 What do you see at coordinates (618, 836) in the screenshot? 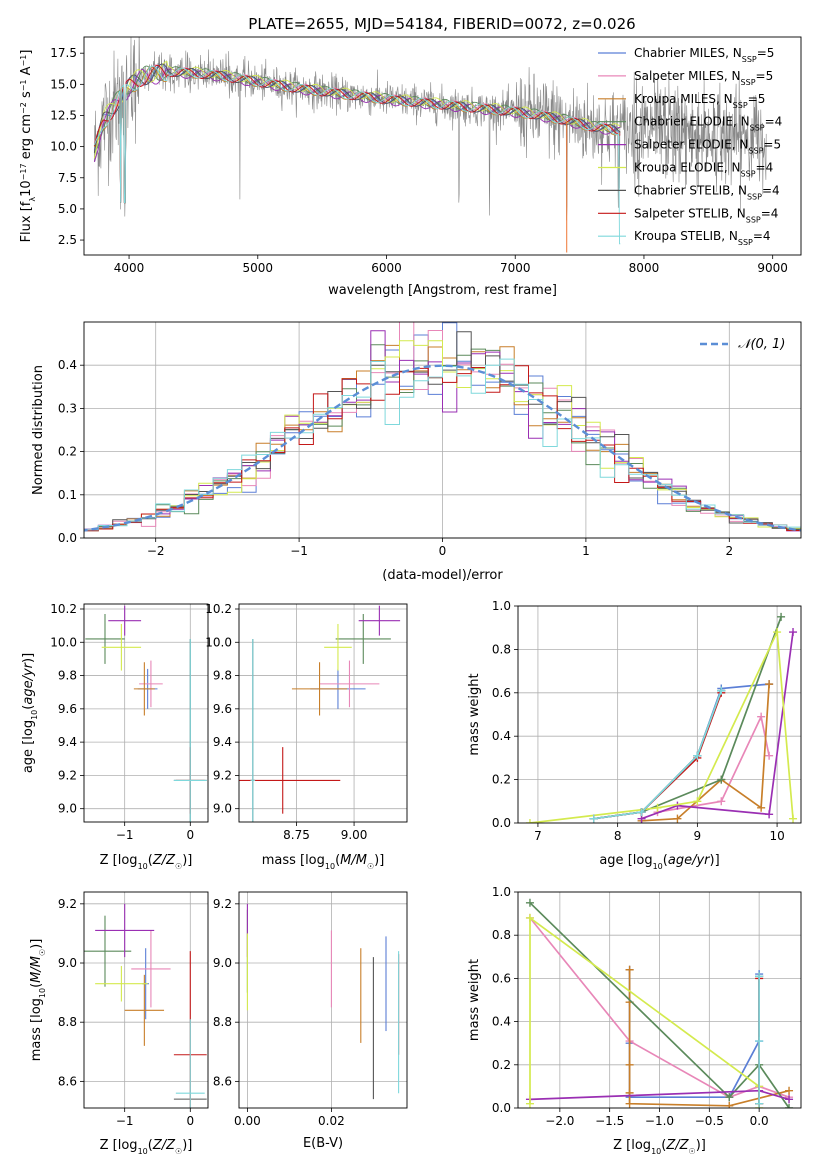
I see `tick-label-x: 8` at bounding box center [618, 836].